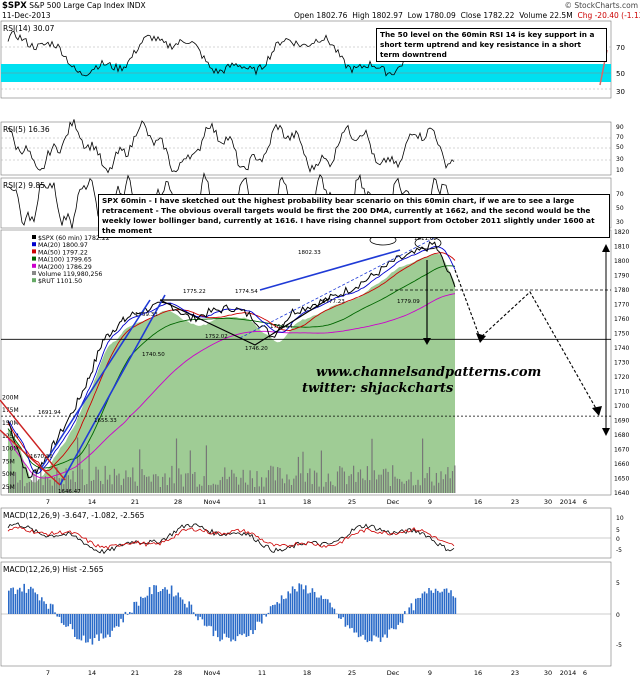 Image resolution: width=640 pixels, height=679 pixels. What do you see at coordinates (33, 440) in the screenshot?
I see `red-trend-line` at bounding box center [33, 440].